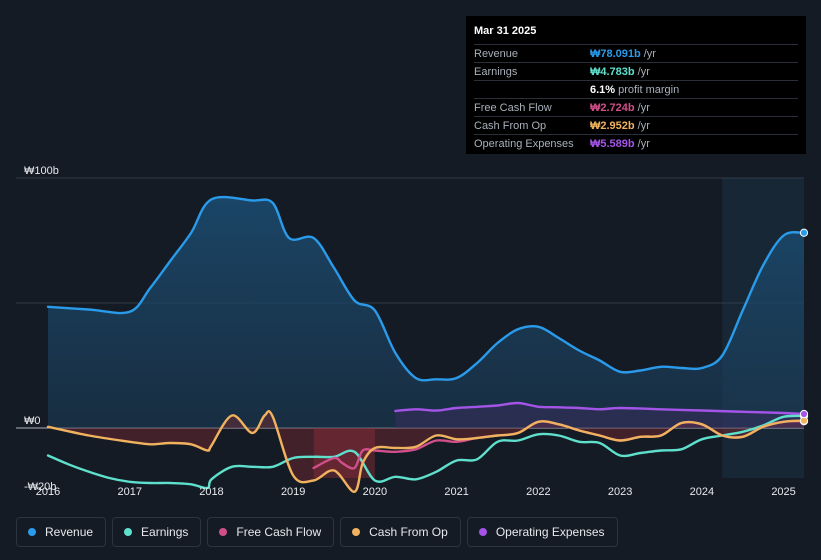 This screenshot has width=821, height=560. I want to click on legend-item-operating-expenses: Operating Expenses, so click(542, 532).